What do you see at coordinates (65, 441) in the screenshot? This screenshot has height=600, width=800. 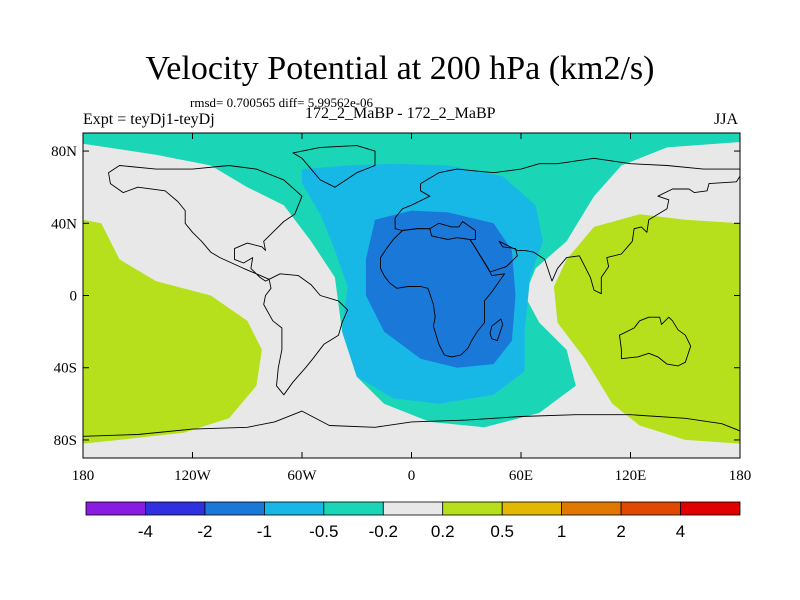 I see `y-tick-label: 80S` at bounding box center [65, 441].